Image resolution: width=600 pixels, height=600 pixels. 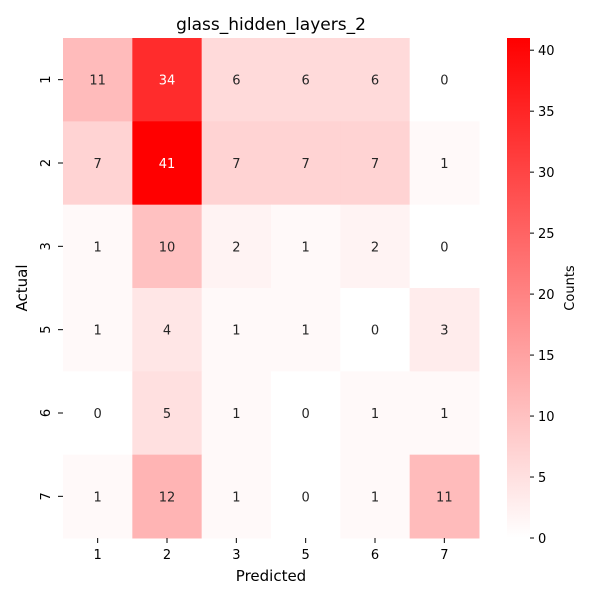 What do you see at coordinates (22, 288) in the screenshot?
I see `y-axis-label: Actual` at bounding box center [22, 288].